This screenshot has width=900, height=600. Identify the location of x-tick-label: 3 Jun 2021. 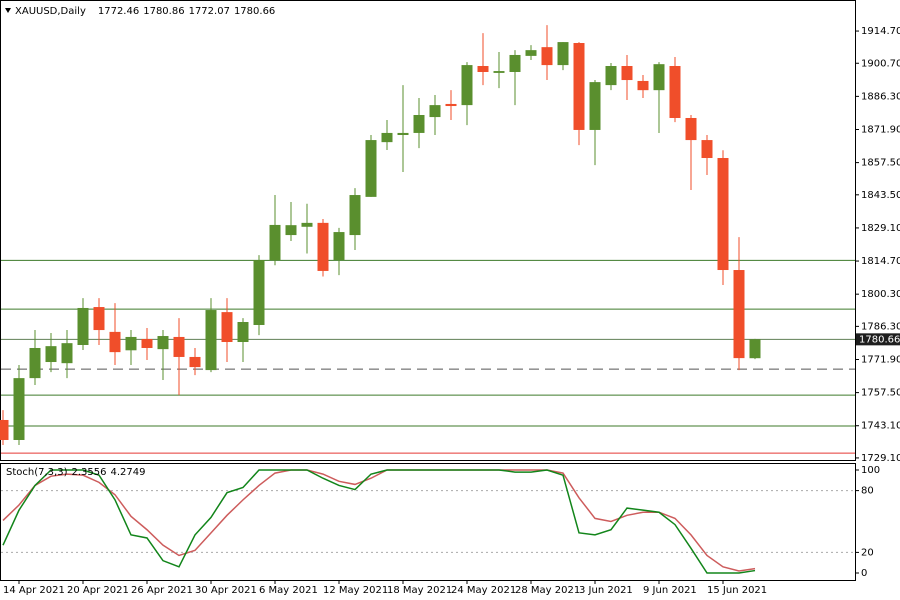
(606, 590).